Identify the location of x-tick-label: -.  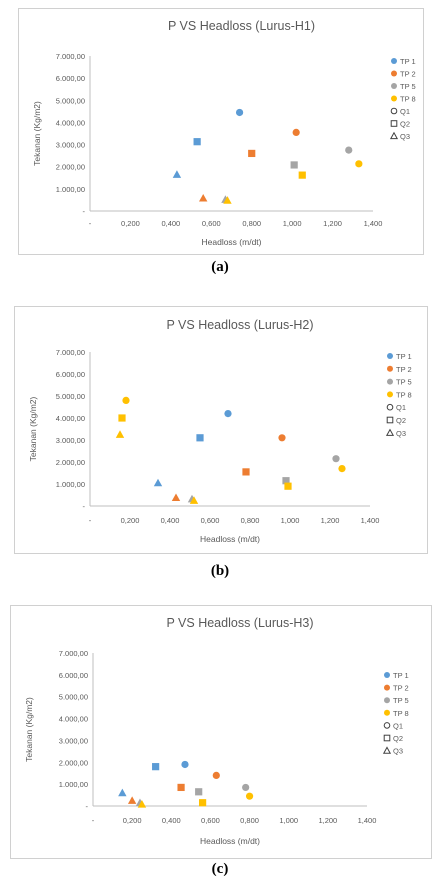
(93, 820).